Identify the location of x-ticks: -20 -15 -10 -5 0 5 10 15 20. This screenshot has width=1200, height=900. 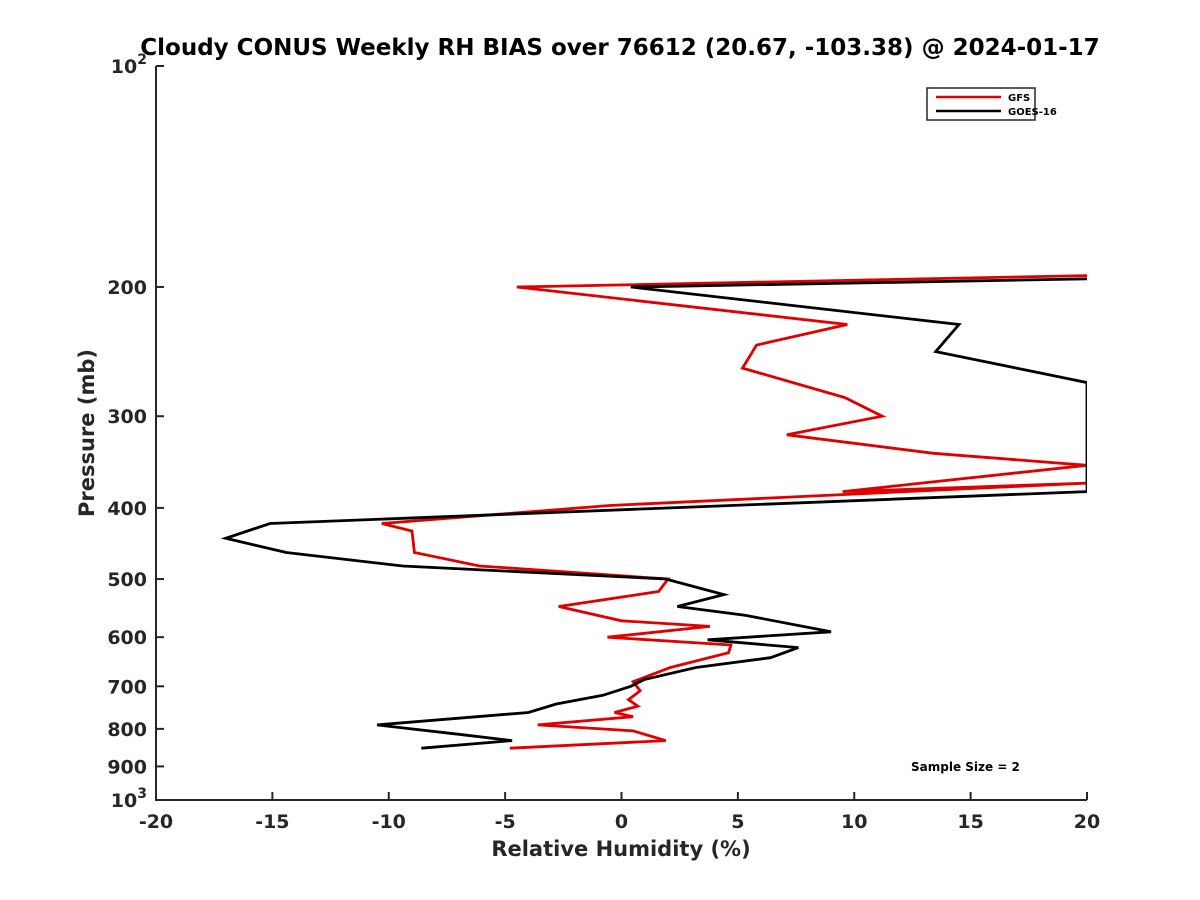
(619, 812).